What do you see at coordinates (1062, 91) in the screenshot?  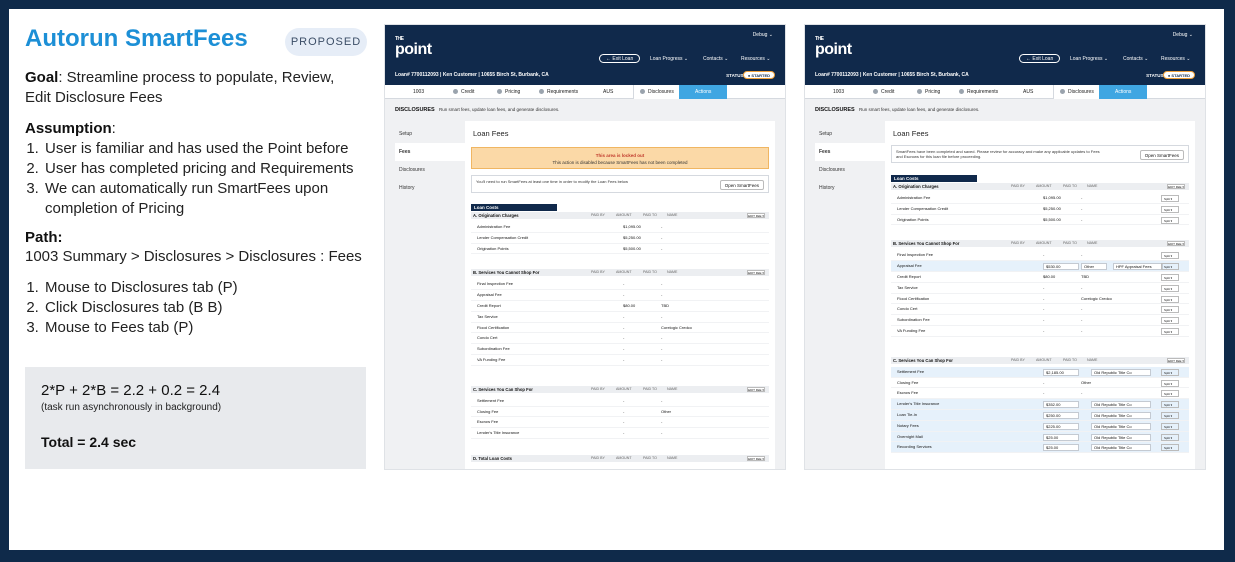 I see `tab-status-icon` at bounding box center [1062, 91].